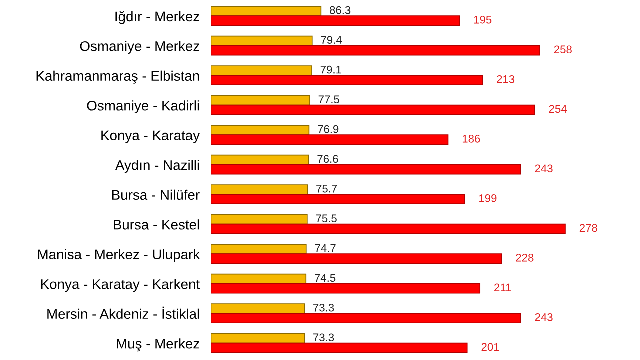 This screenshot has width=640, height=360. What do you see at coordinates (331, 40) in the screenshot?
I see `data-label: 79.4` at bounding box center [331, 40].